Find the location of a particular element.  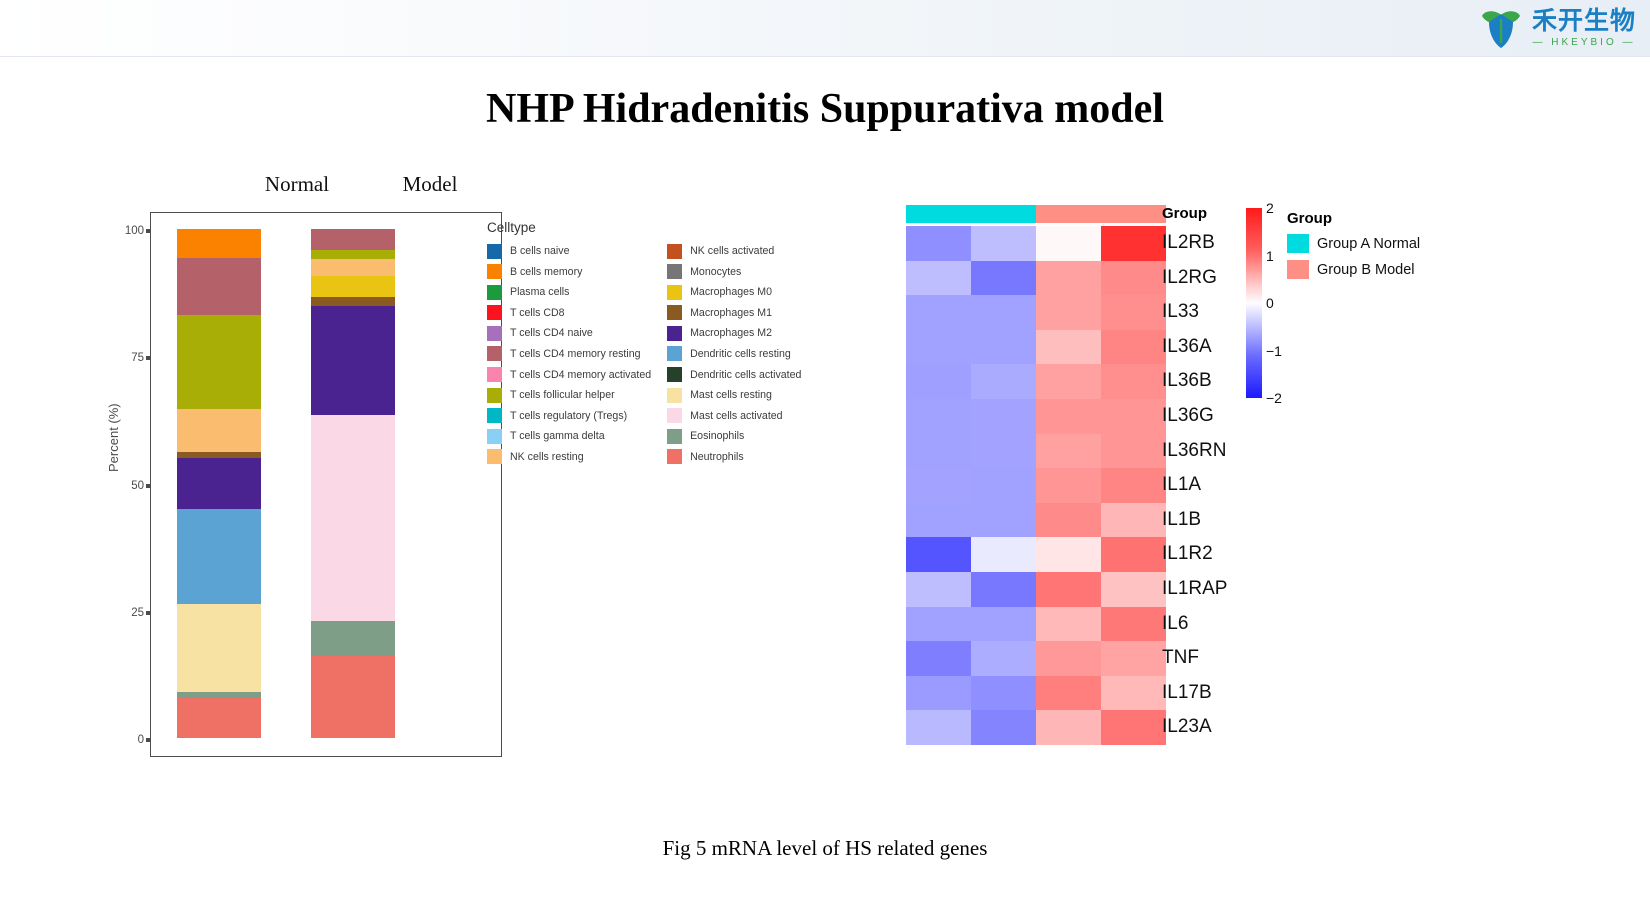

celltype-label: Macrophages M2 is located at coordinates (731, 333).